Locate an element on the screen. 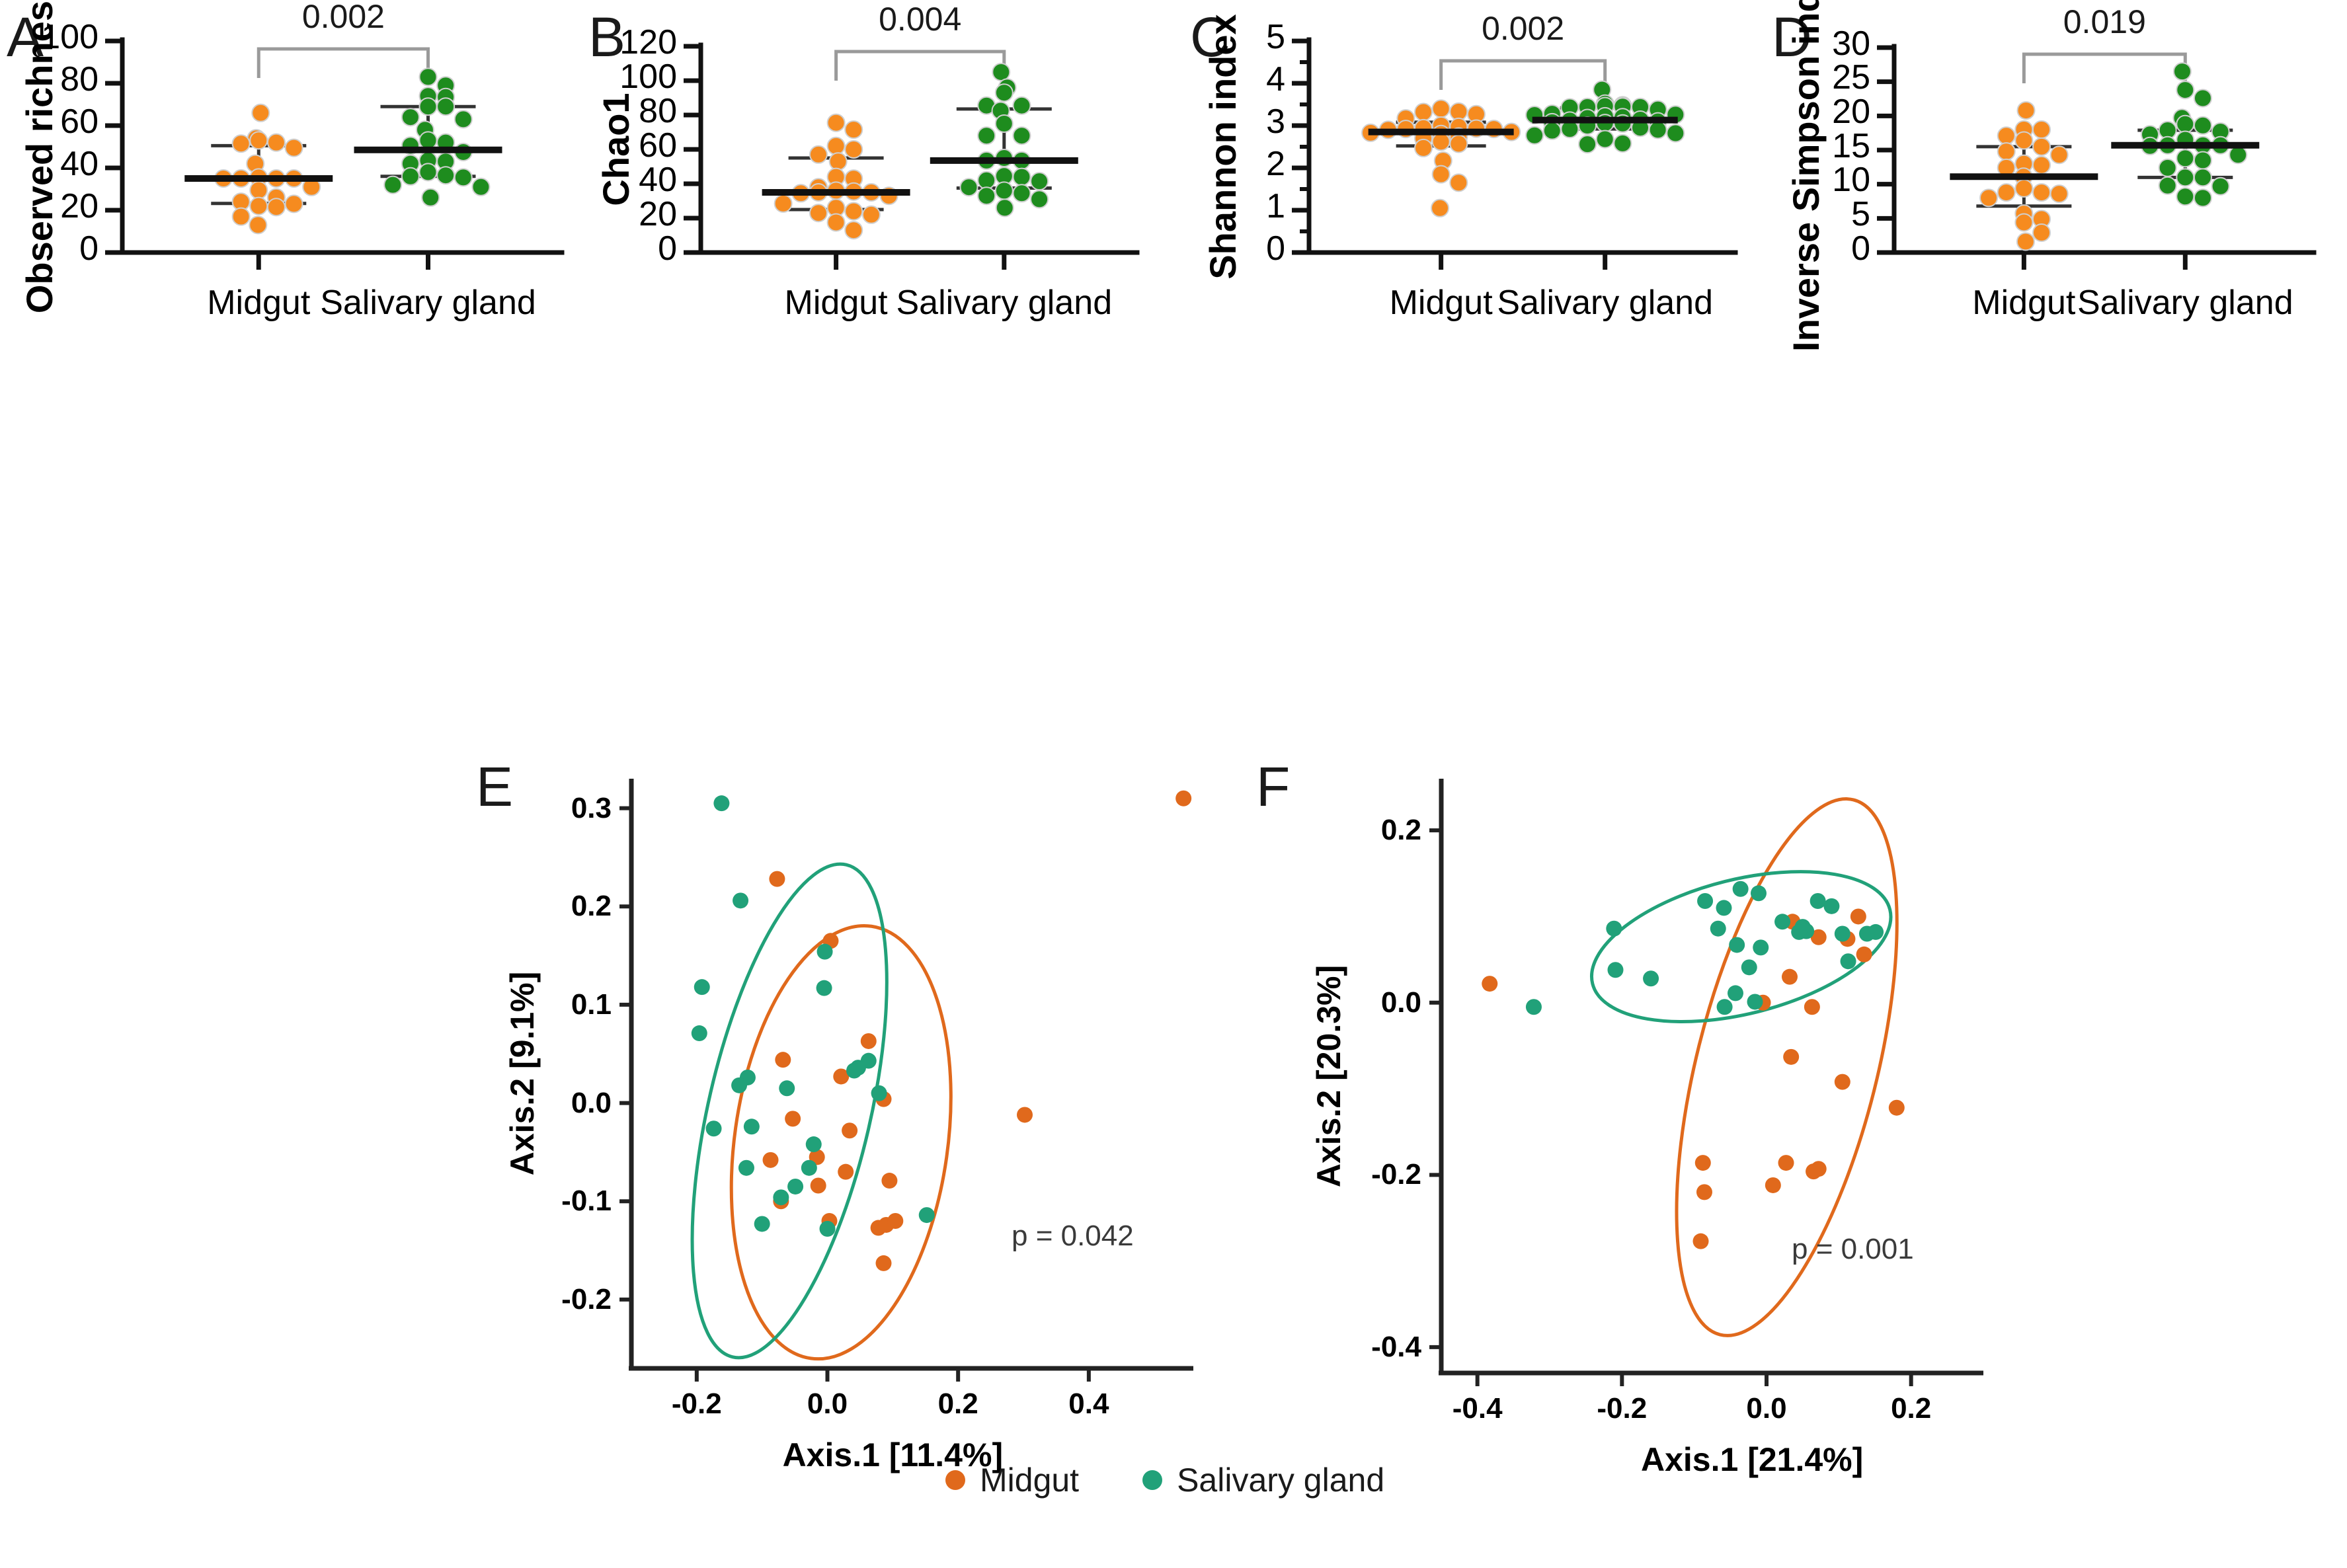  y-tick-label: 25 is located at coordinates (1851, 77).